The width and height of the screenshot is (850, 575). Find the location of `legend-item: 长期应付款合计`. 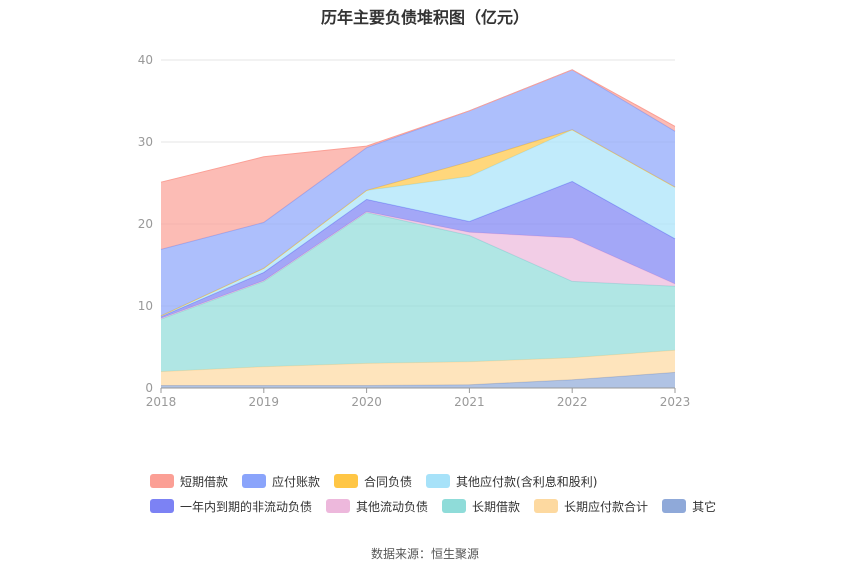

legend-item: 长期应付款合计 is located at coordinates (591, 506).